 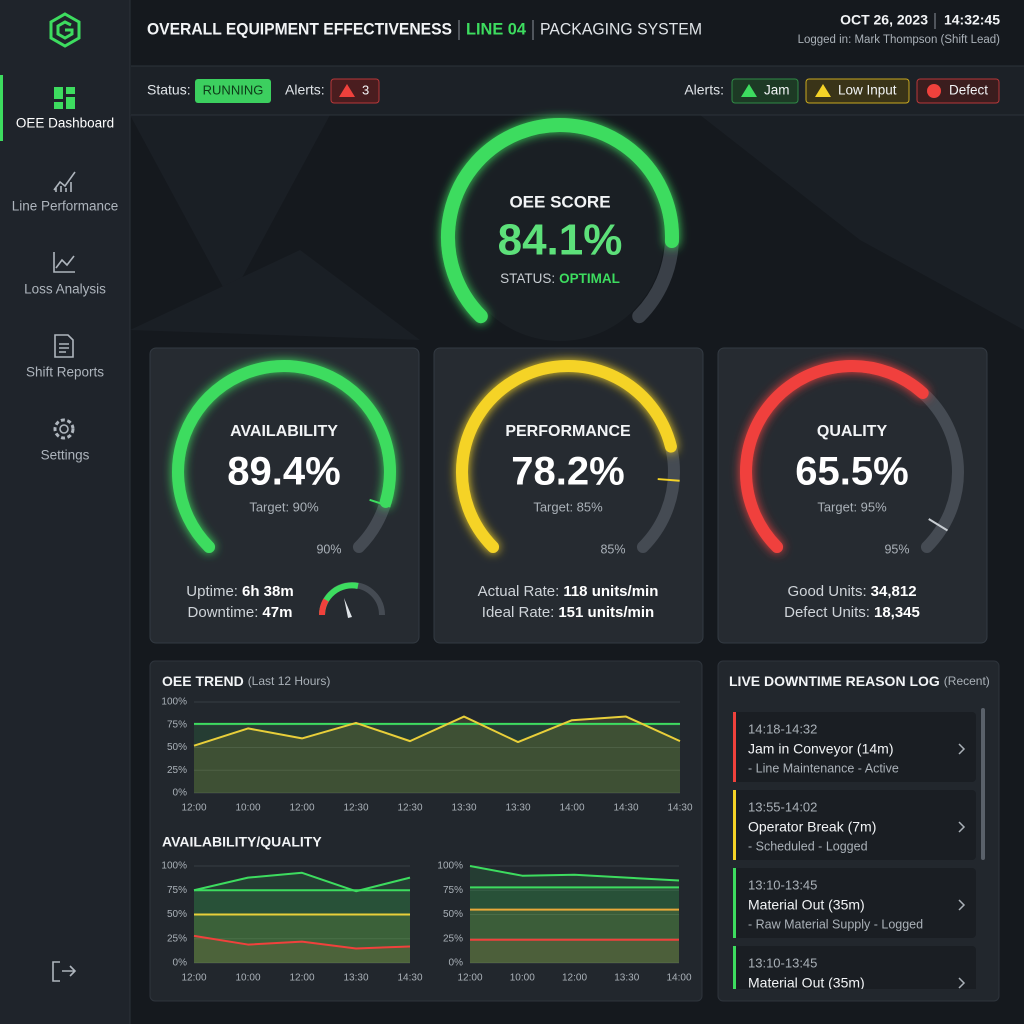 I want to click on kpi-title: PERFORMANCE, so click(x=568, y=431).